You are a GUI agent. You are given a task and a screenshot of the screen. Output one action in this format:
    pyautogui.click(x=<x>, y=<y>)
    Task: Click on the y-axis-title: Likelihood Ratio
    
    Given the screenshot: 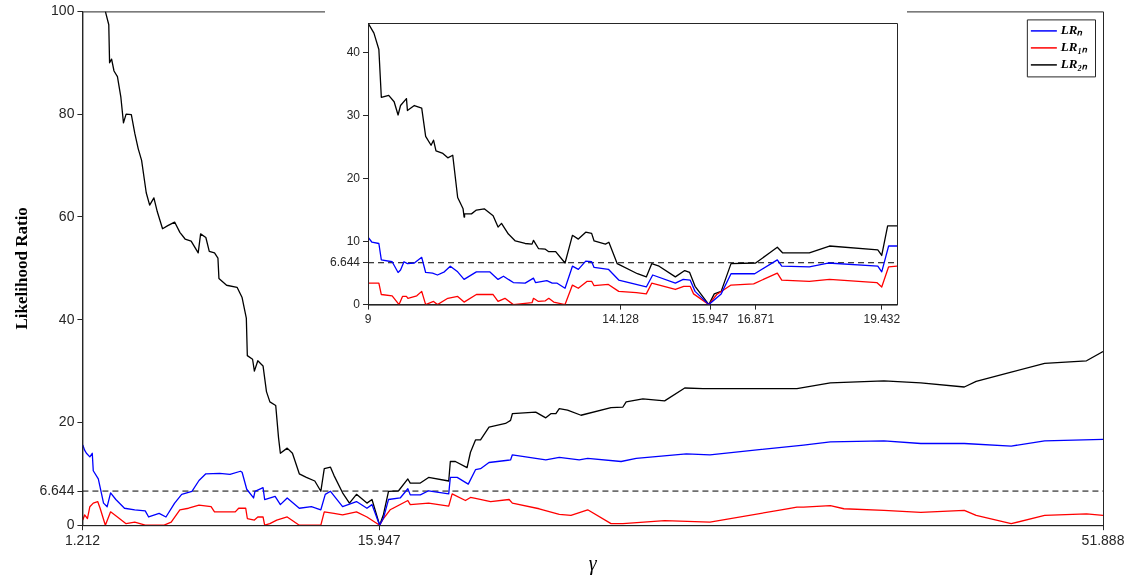 What is the action you would take?
    pyautogui.click(x=21, y=268)
    